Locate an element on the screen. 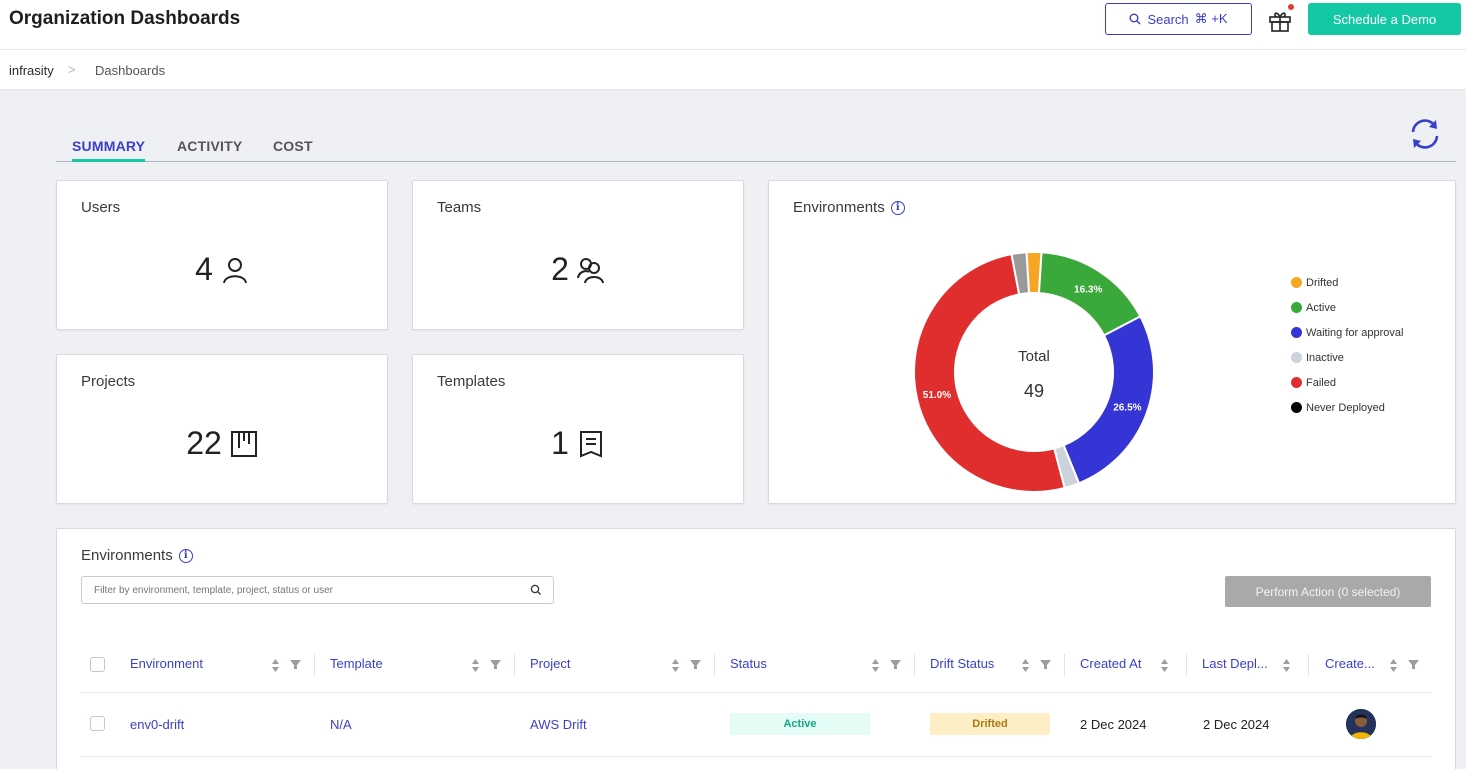  status-badge: Active is located at coordinates (800, 724).